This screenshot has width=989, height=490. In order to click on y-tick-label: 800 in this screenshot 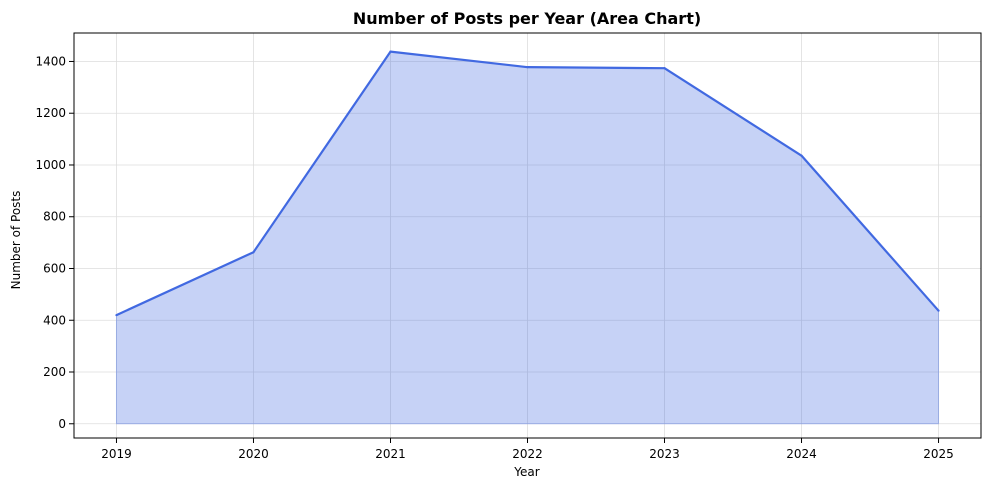, I will do `click(54, 217)`.